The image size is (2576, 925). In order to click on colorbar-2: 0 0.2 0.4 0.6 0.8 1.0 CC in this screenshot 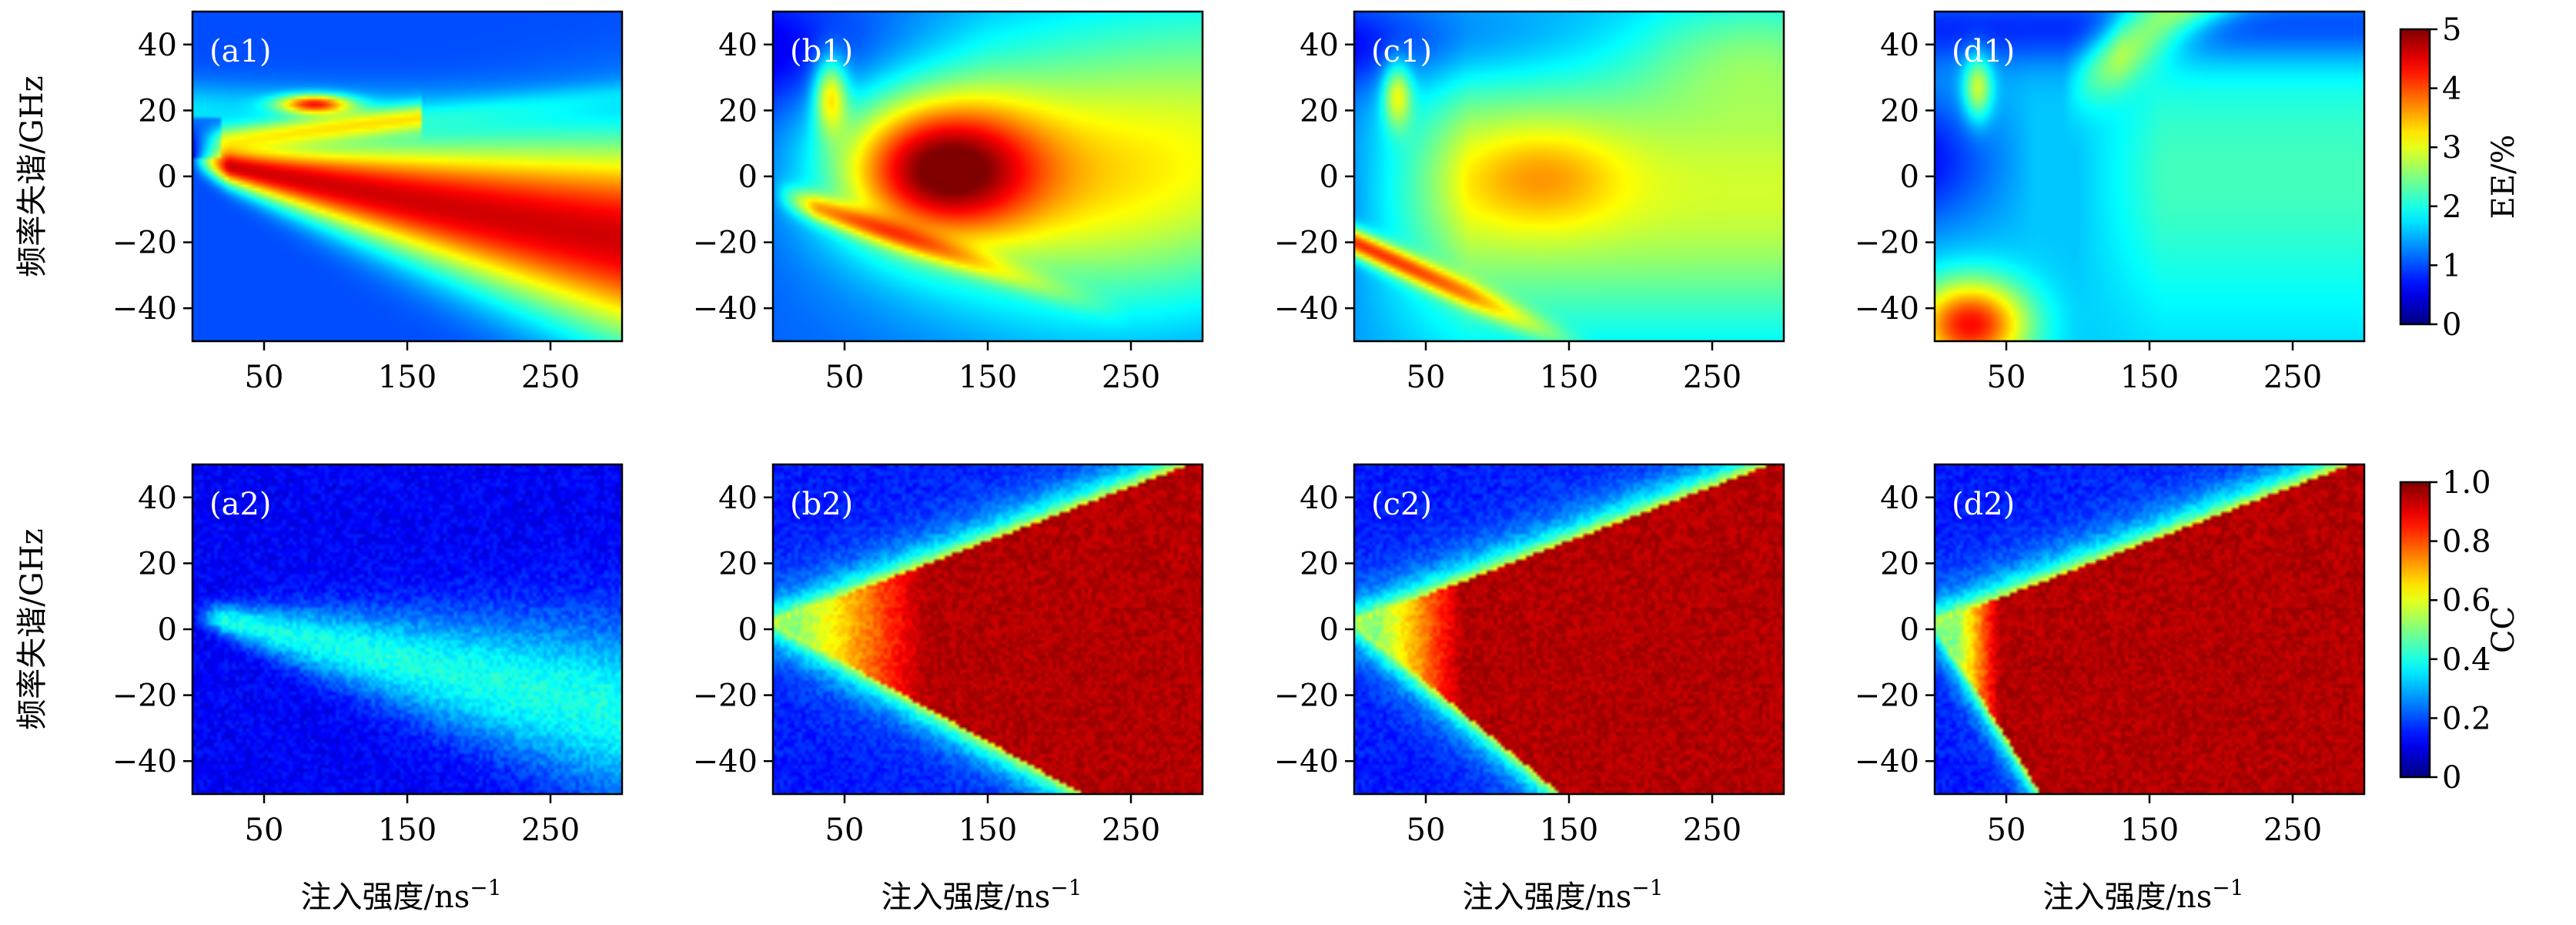, I will do `click(2460, 630)`.